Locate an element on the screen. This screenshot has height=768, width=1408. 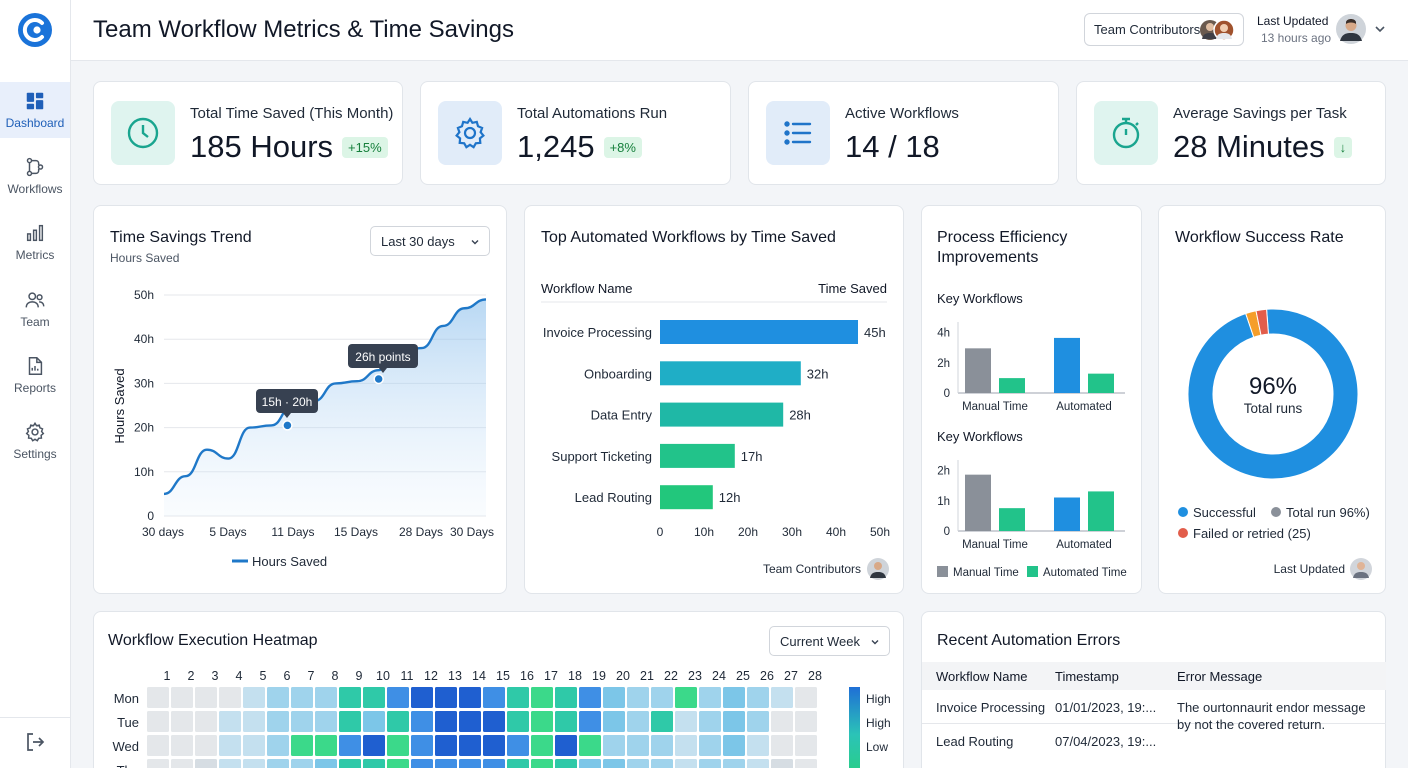
app-logo is located at coordinates (35, 30).